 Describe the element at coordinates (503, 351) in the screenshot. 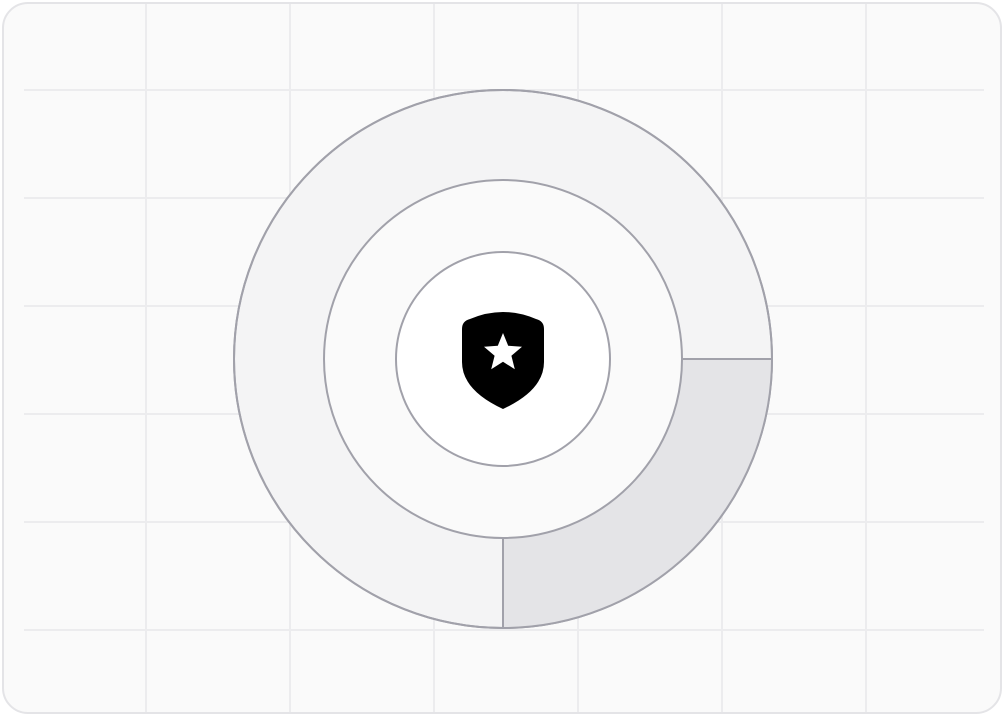

I see `star-icon` at that location.